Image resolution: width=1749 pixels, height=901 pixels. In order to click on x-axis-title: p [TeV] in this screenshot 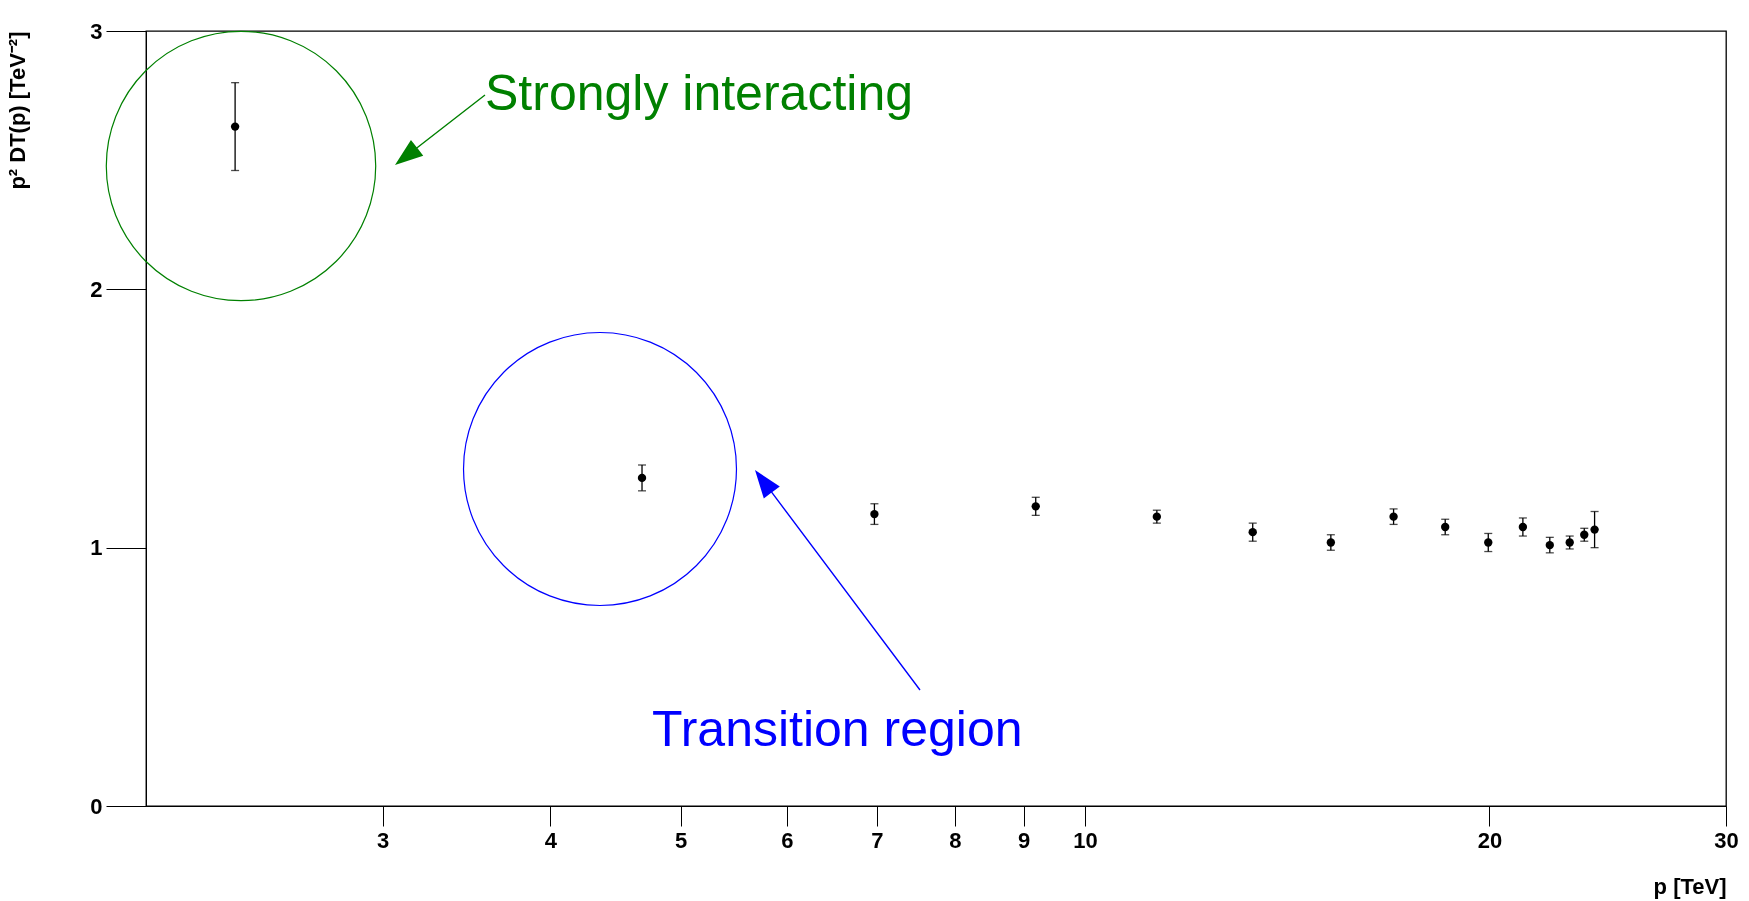, I will do `click(1690, 886)`.